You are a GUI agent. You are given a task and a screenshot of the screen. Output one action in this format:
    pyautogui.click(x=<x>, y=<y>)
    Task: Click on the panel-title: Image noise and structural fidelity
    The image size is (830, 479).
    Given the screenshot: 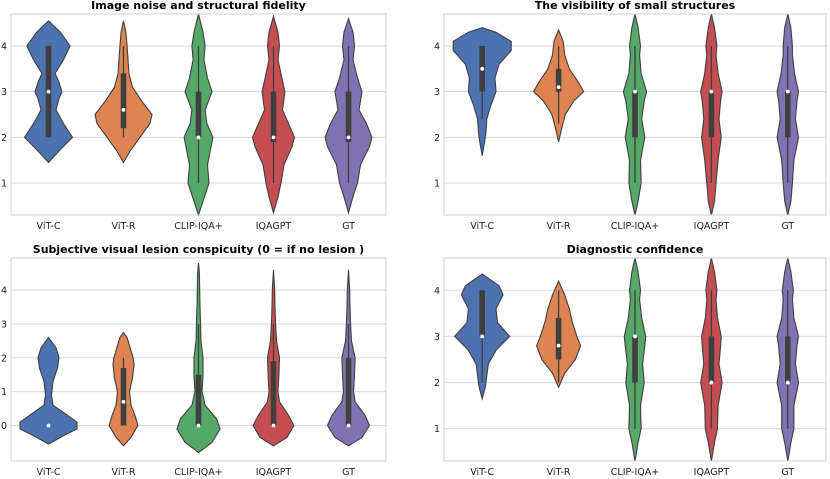 What is the action you would take?
    pyautogui.click(x=198, y=6)
    